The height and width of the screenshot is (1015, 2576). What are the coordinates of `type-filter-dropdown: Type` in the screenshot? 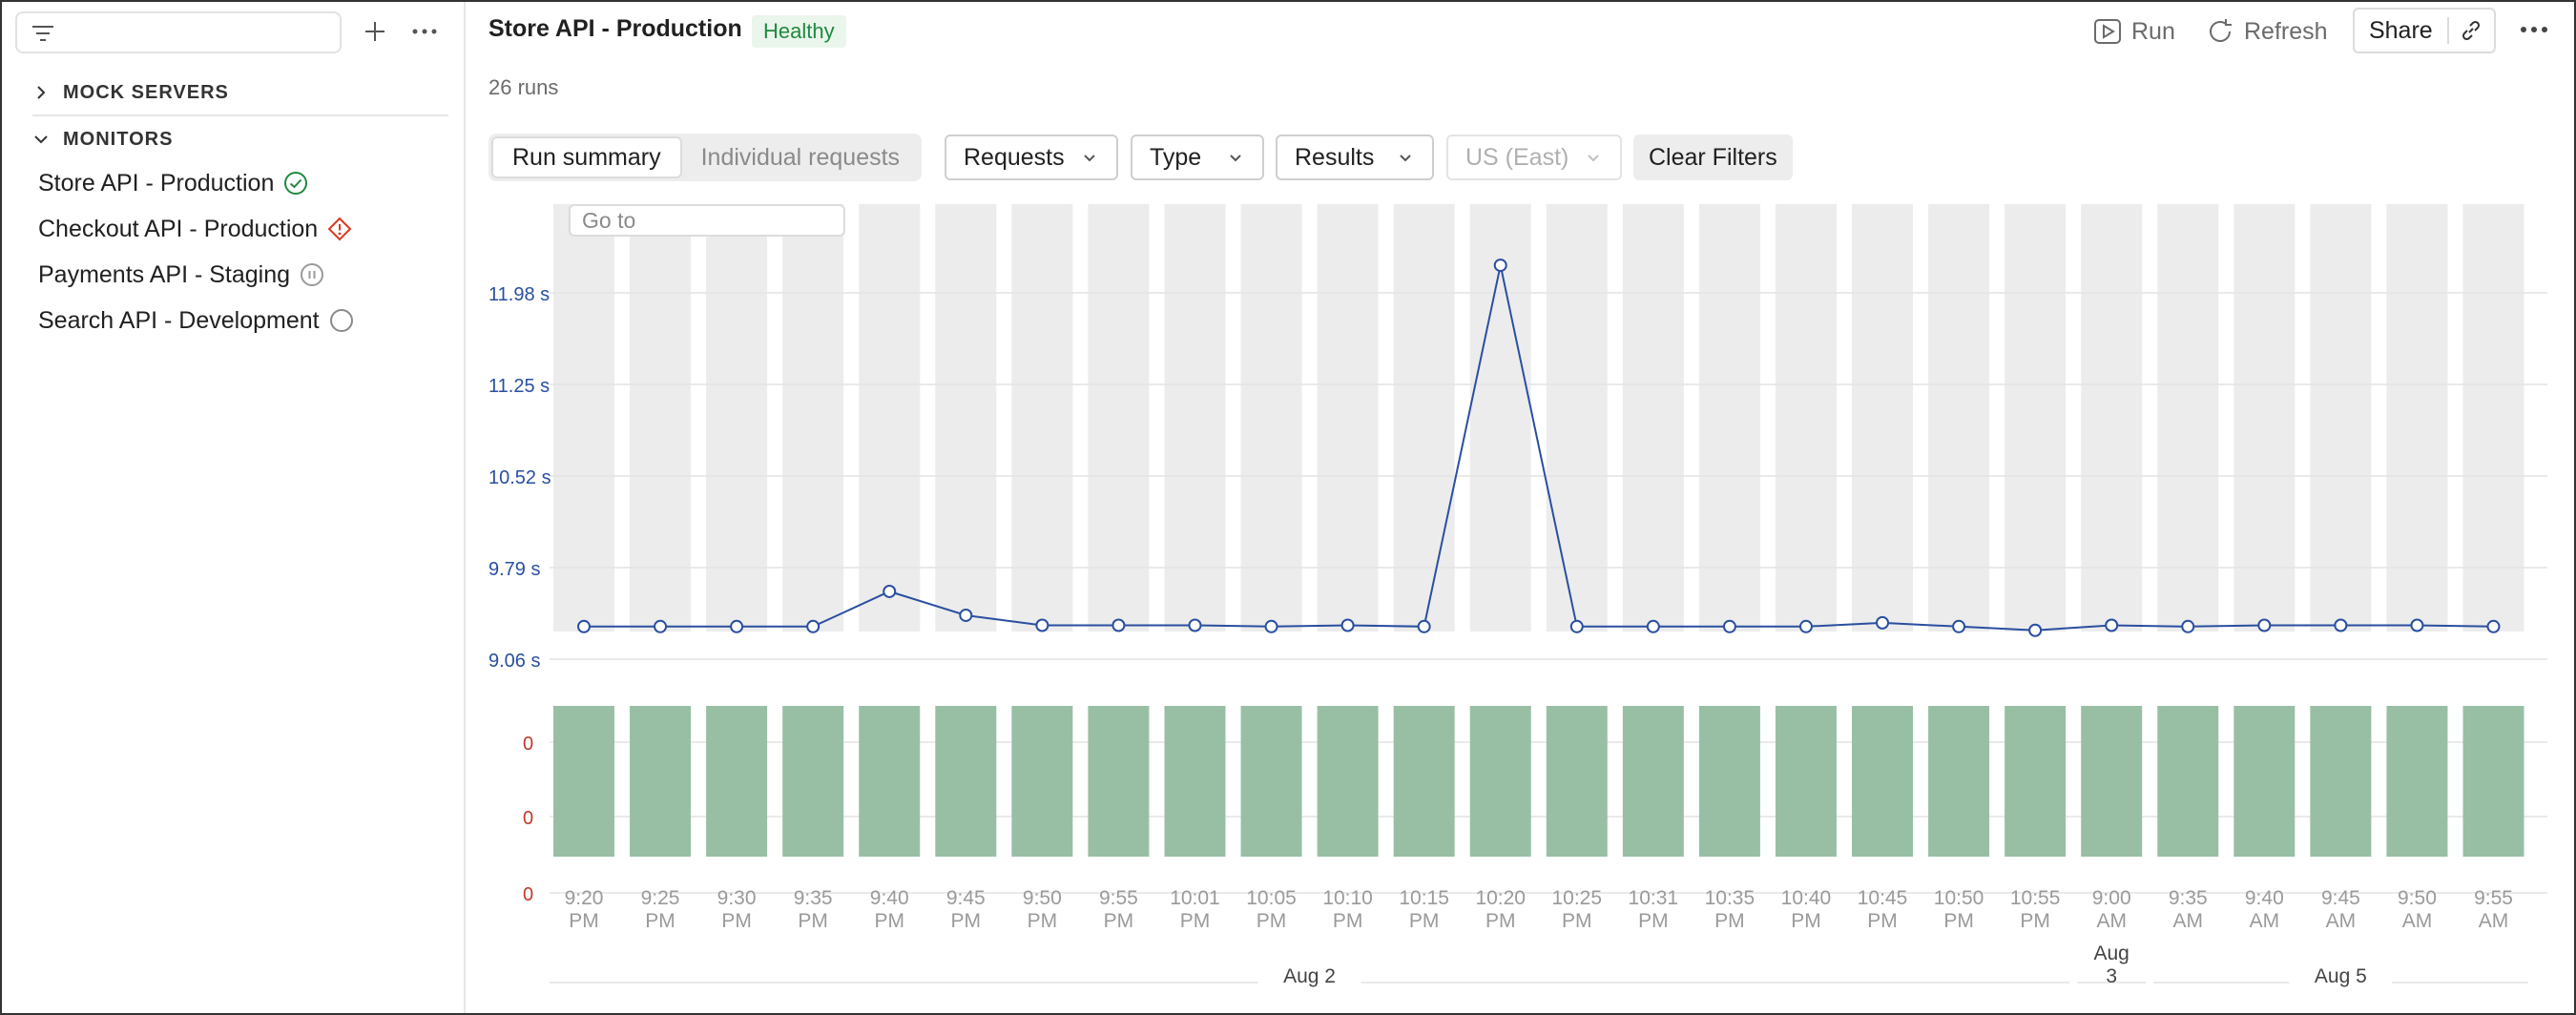 It's located at (1197, 158).